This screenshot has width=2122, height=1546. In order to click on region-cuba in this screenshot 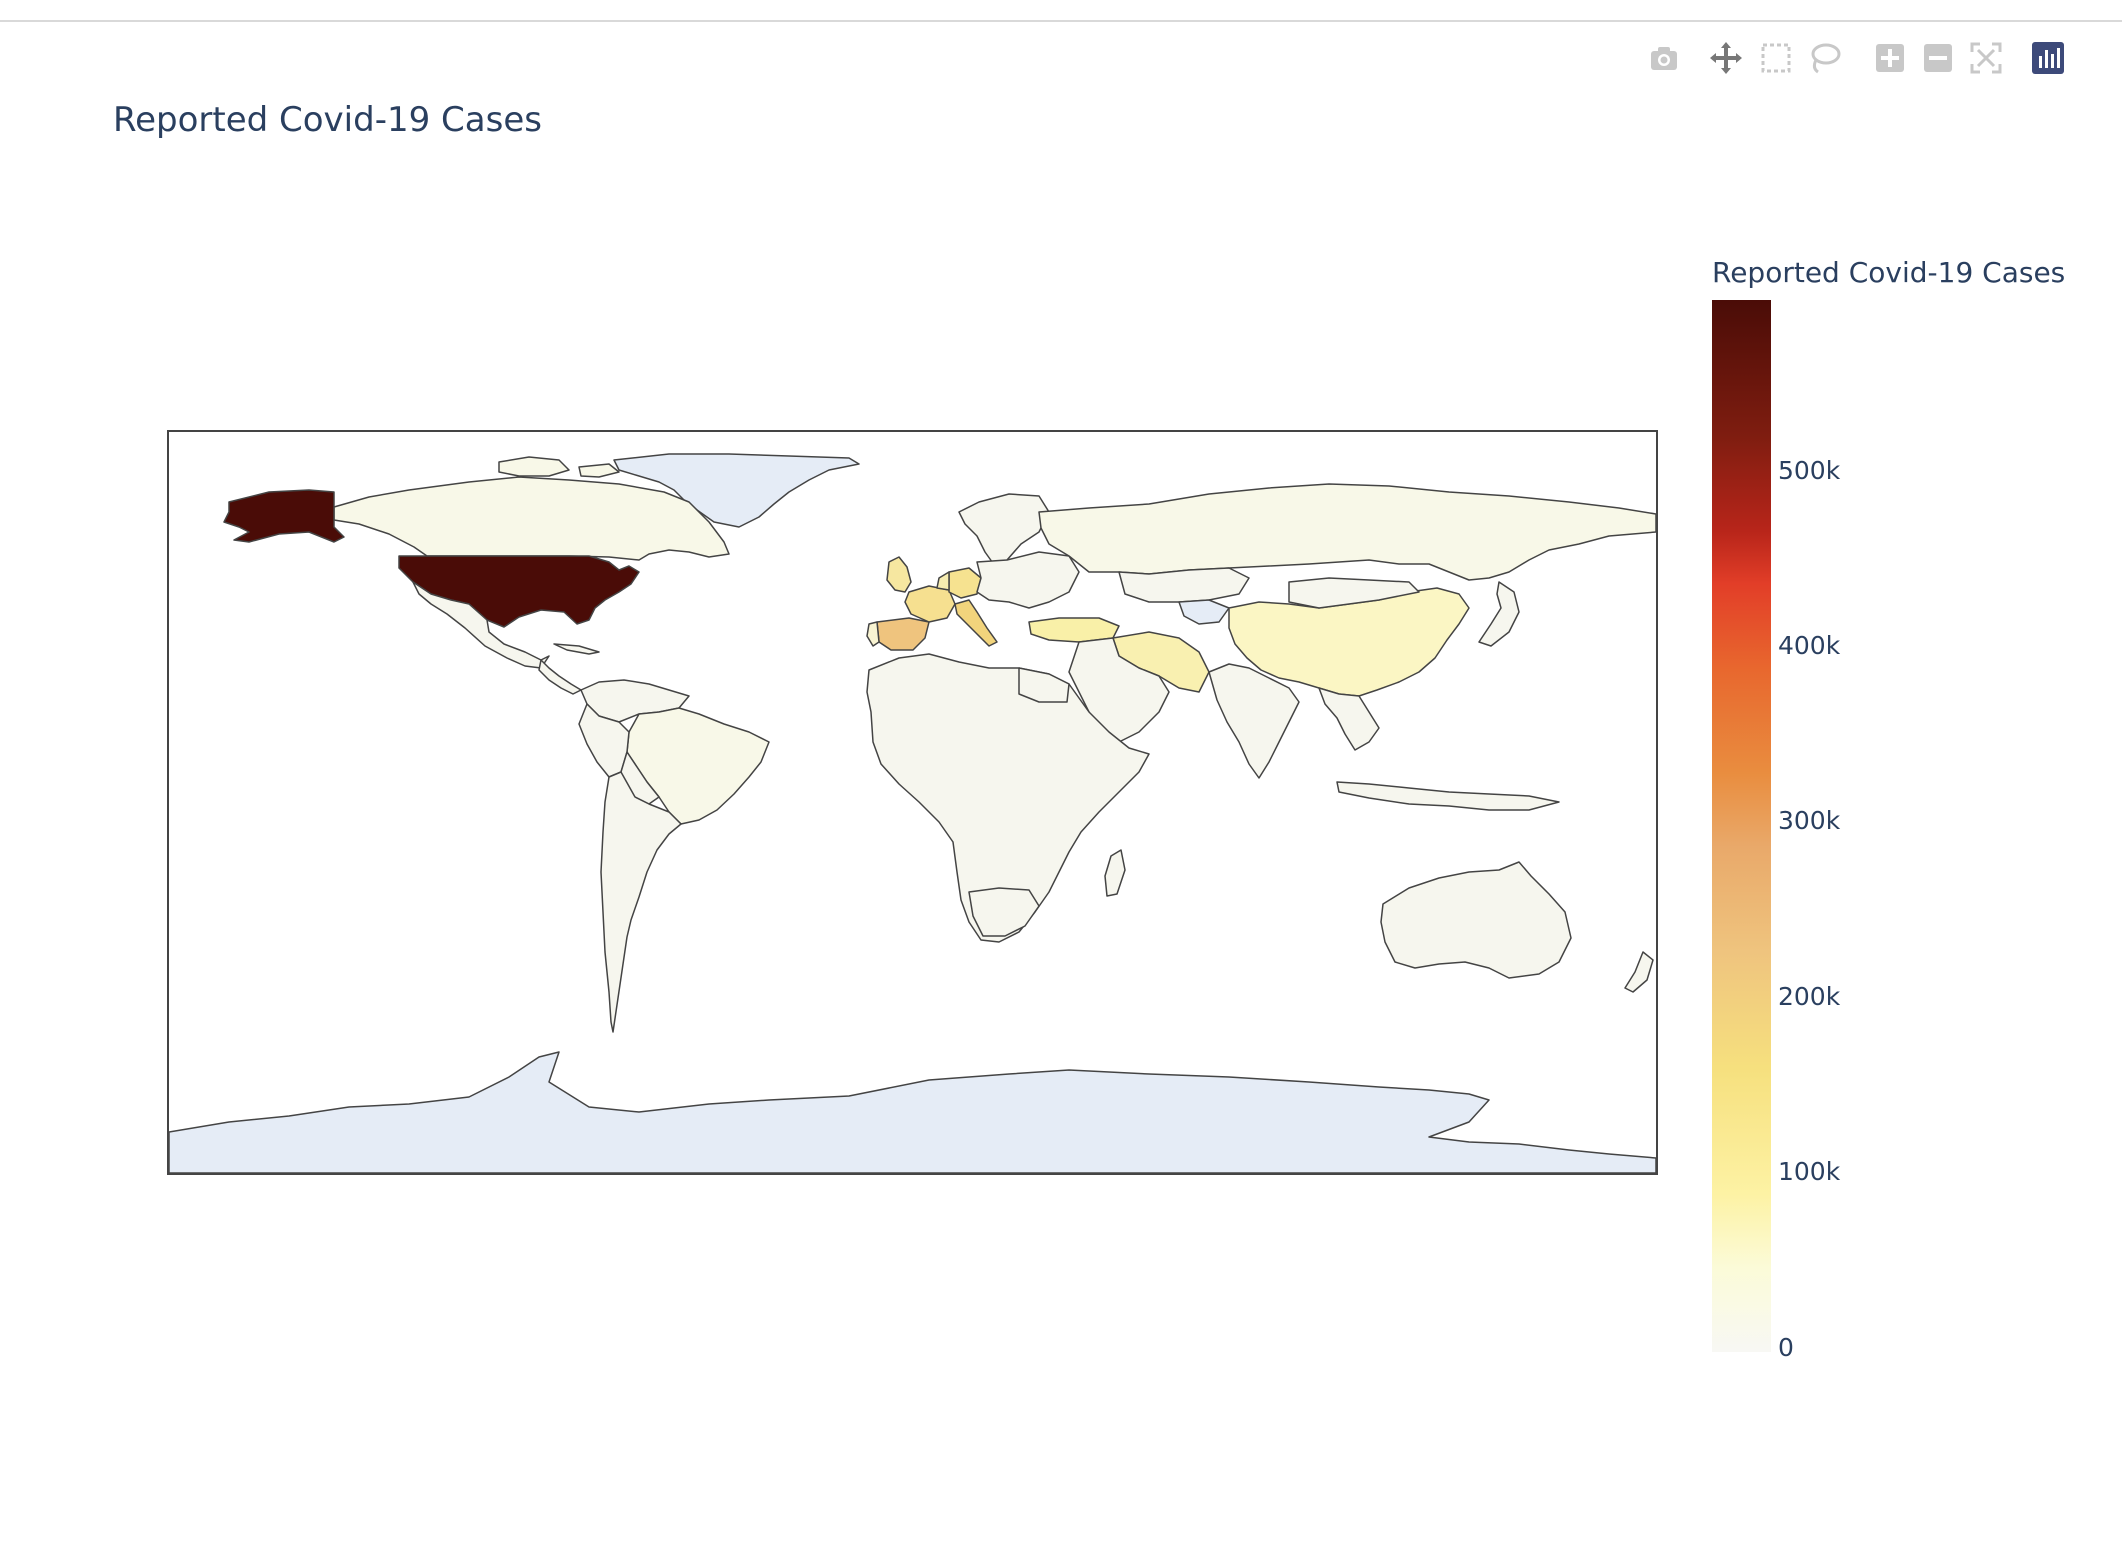, I will do `click(576, 649)`.